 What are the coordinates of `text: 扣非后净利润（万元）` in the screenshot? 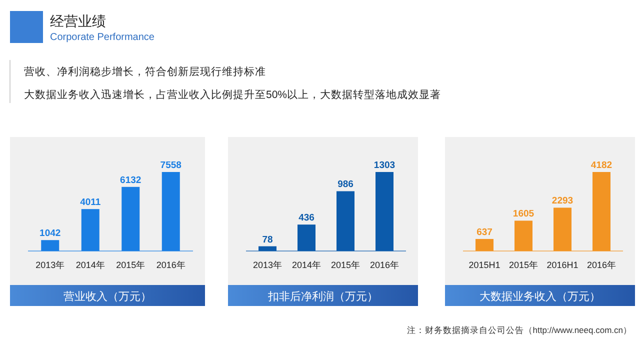 It's located at (322, 296).